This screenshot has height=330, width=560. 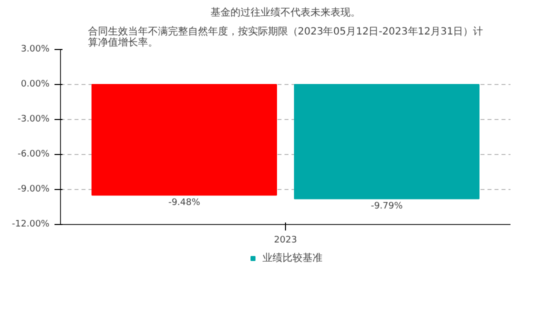 What do you see at coordinates (34, 119) in the screenshot?
I see `y-tick-label: -3.00%` at bounding box center [34, 119].